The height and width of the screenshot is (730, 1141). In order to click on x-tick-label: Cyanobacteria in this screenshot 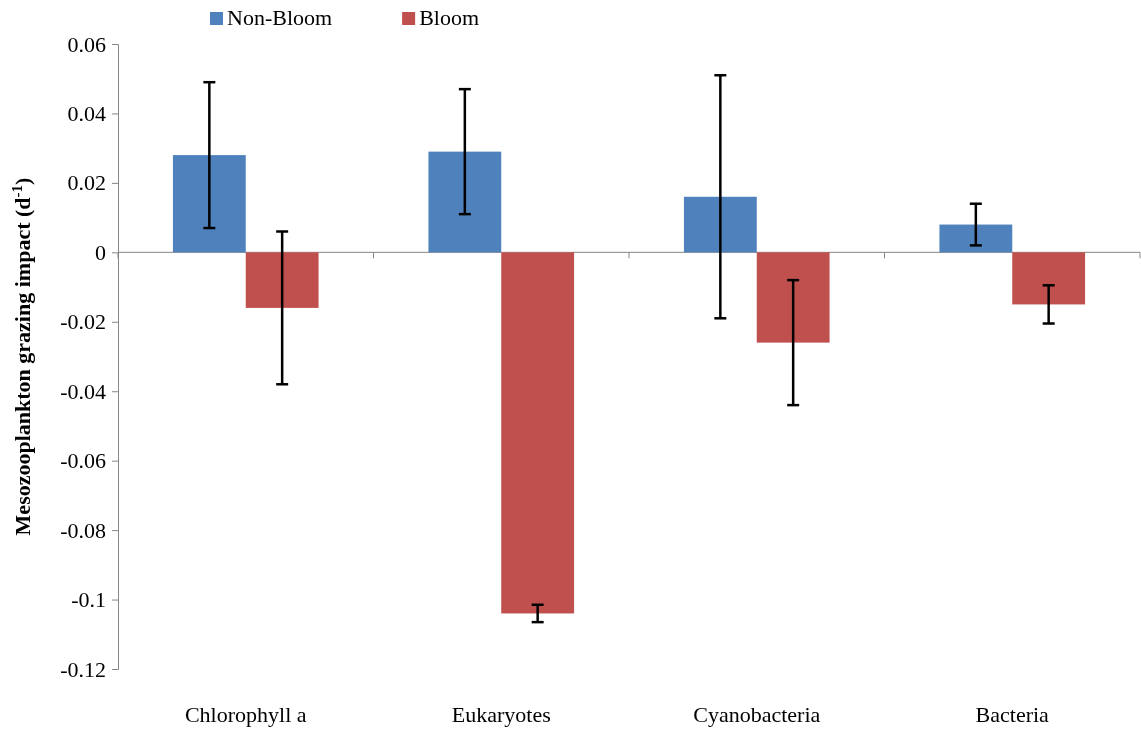, I will do `click(757, 714)`.